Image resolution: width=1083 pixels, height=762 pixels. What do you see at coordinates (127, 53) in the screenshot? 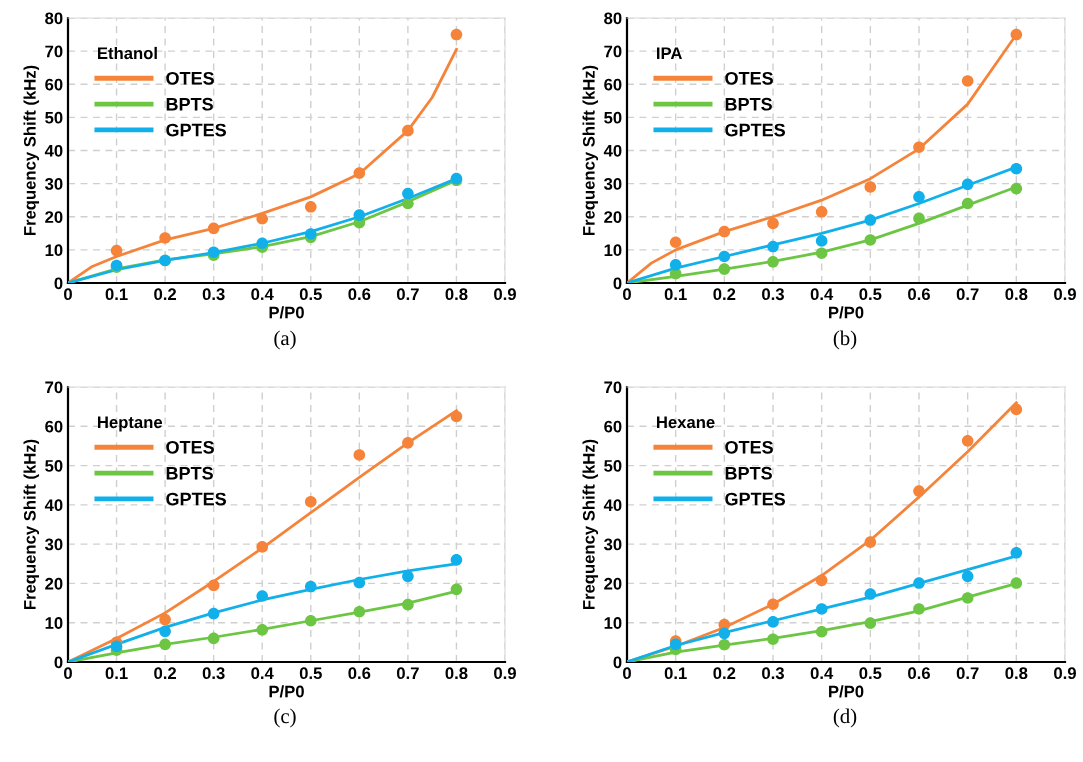
I see `legend-title: Ethanol` at bounding box center [127, 53].